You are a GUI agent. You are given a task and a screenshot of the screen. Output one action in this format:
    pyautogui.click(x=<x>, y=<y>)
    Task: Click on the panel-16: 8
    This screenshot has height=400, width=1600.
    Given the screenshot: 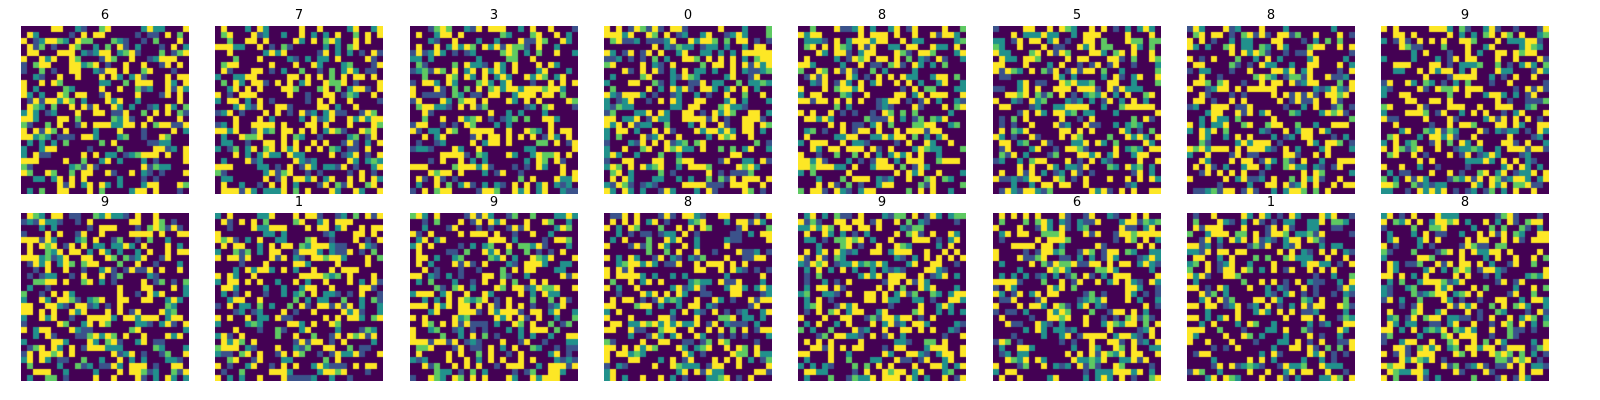 What is the action you would take?
    pyautogui.click(x=1465, y=287)
    